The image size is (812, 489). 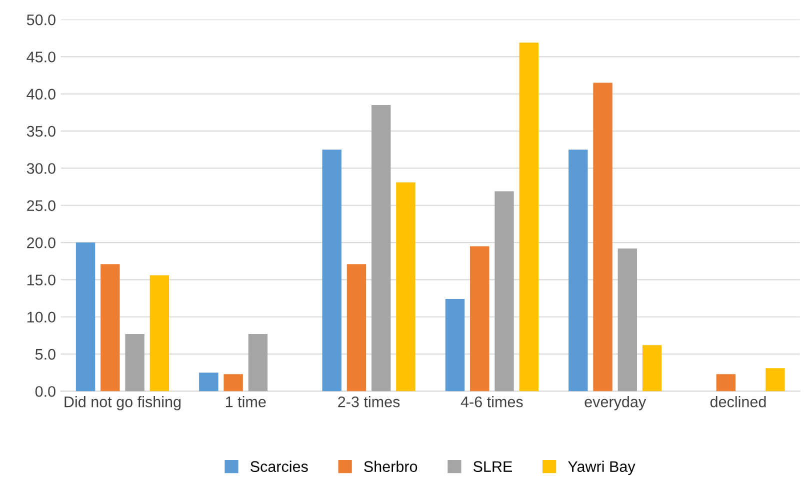 What do you see at coordinates (41, 280) in the screenshot?
I see `y-tick-label: 15.0` at bounding box center [41, 280].